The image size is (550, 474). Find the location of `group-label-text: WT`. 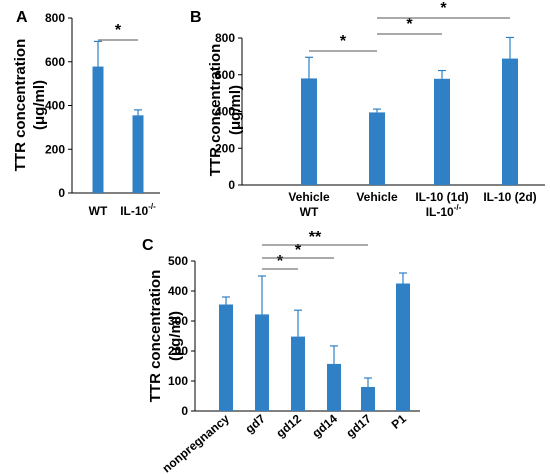

group-label-text: WT is located at coordinates (309, 212).